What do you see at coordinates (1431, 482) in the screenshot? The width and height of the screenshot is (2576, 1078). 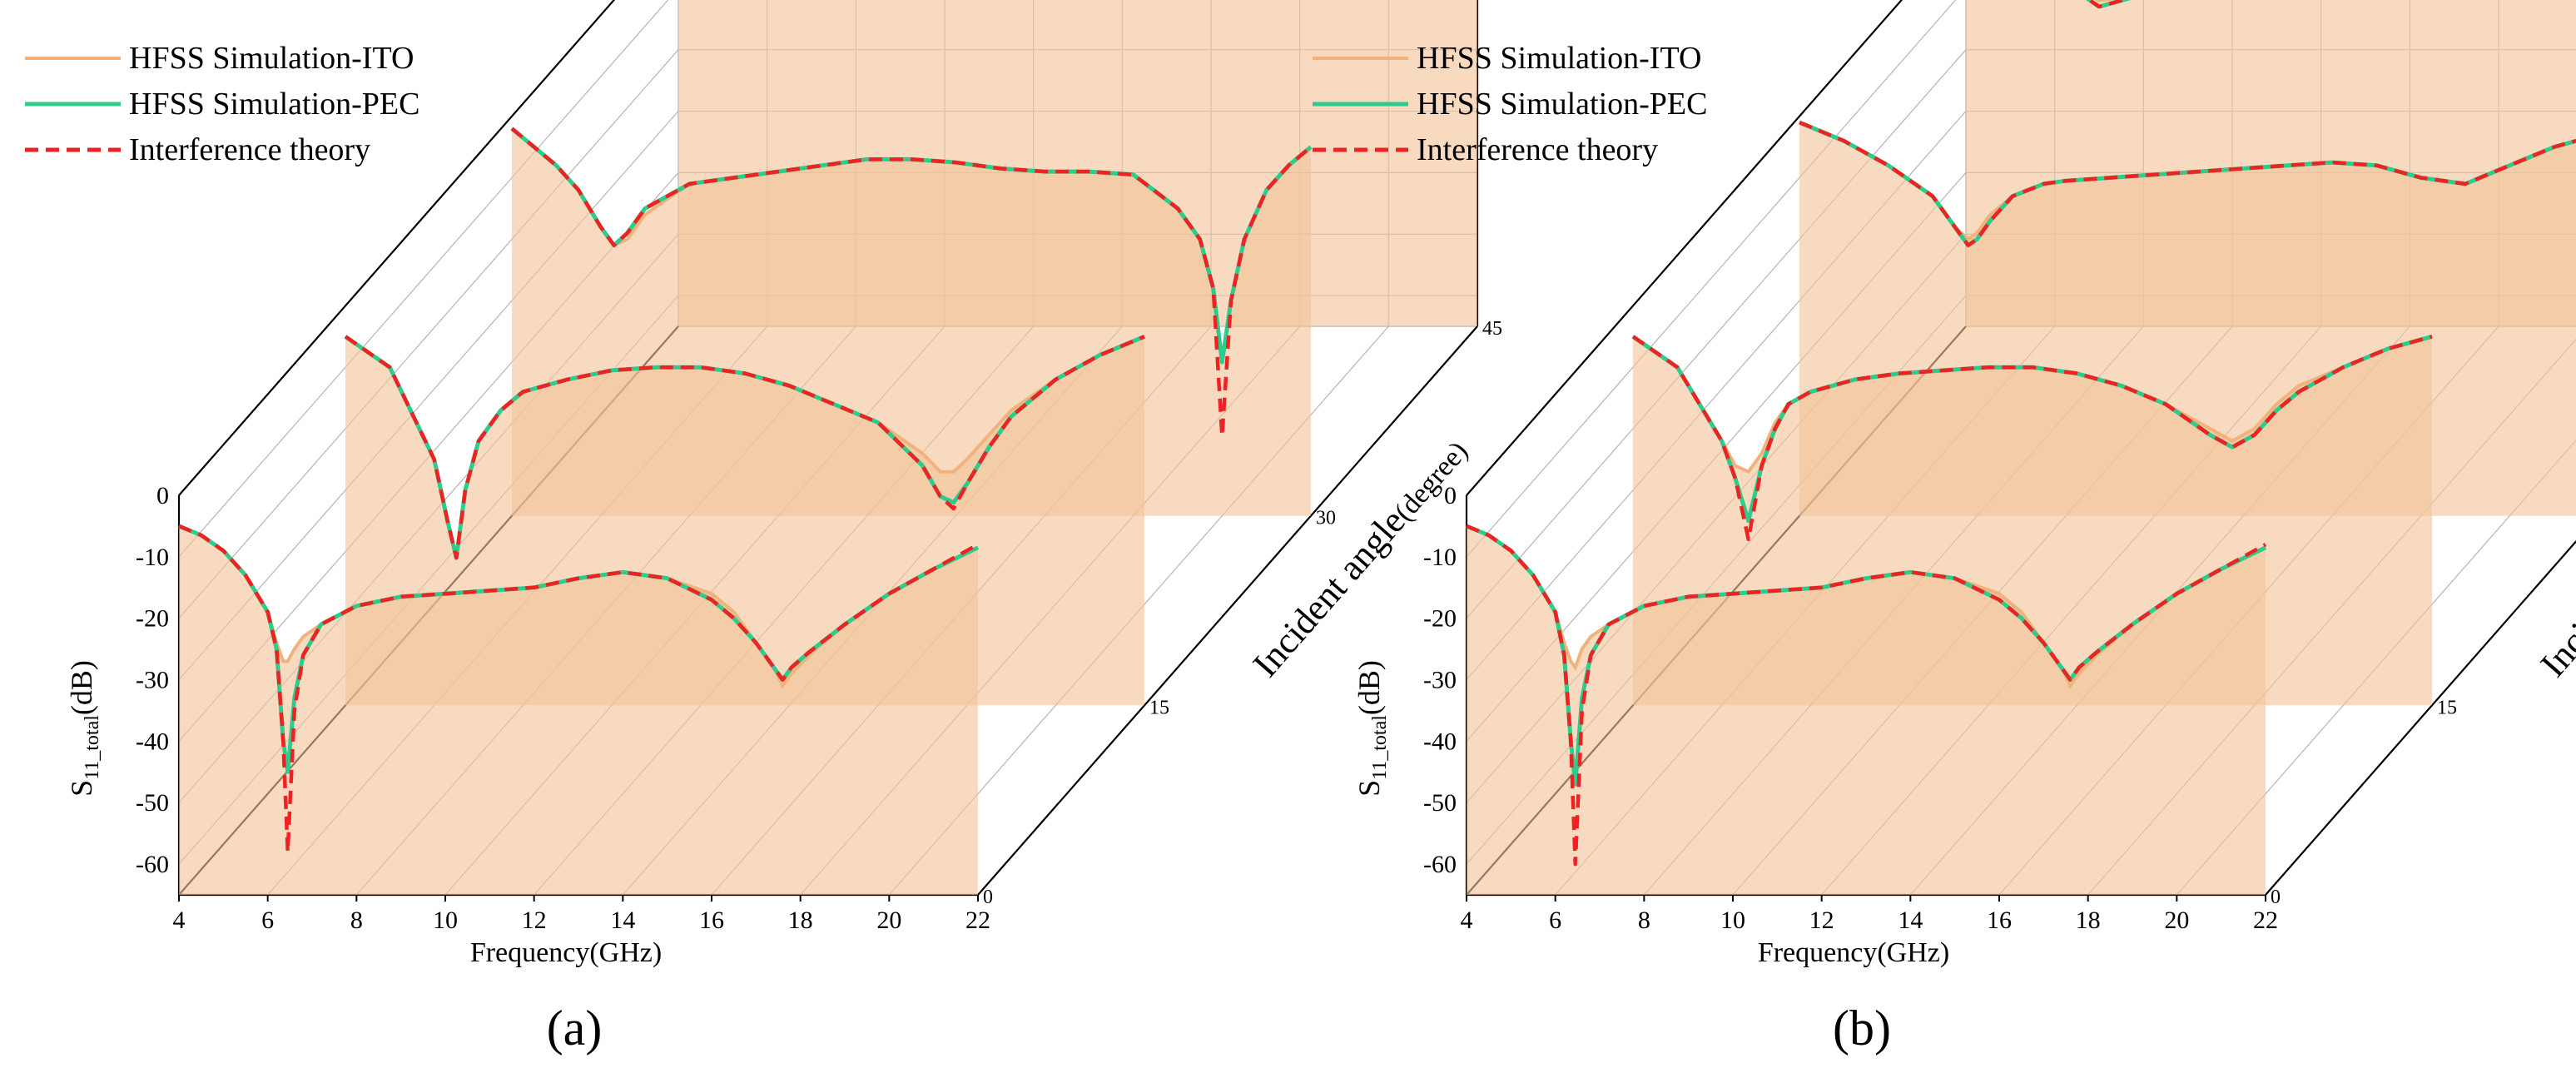 I see `z-label-unit: (degree)` at bounding box center [1431, 482].